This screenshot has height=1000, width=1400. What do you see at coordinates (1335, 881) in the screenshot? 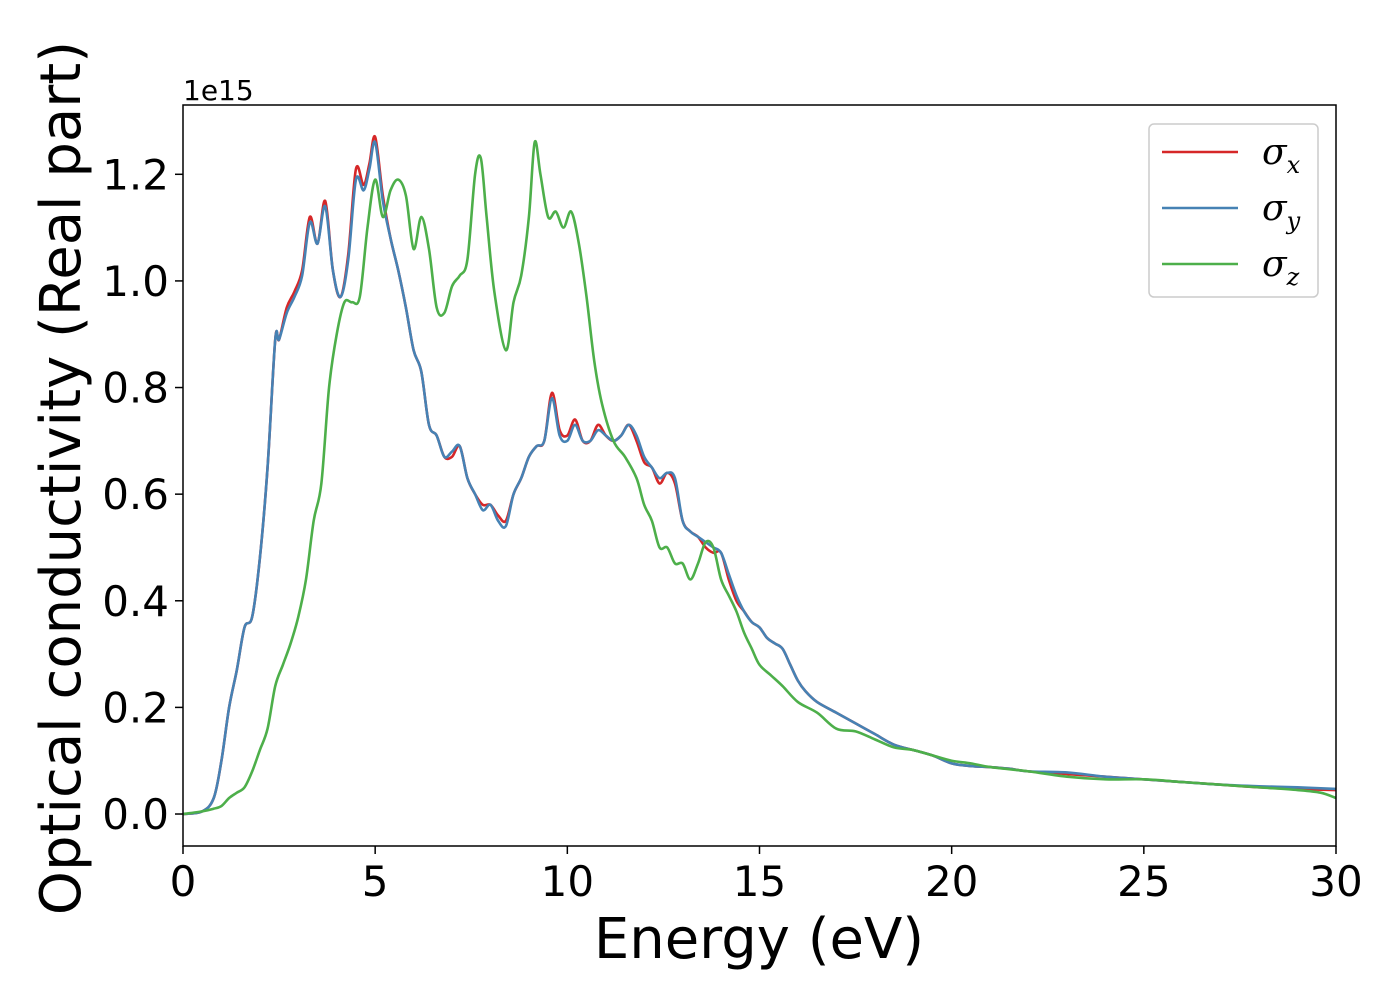
I see `x-tick-label: 30` at bounding box center [1335, 881].